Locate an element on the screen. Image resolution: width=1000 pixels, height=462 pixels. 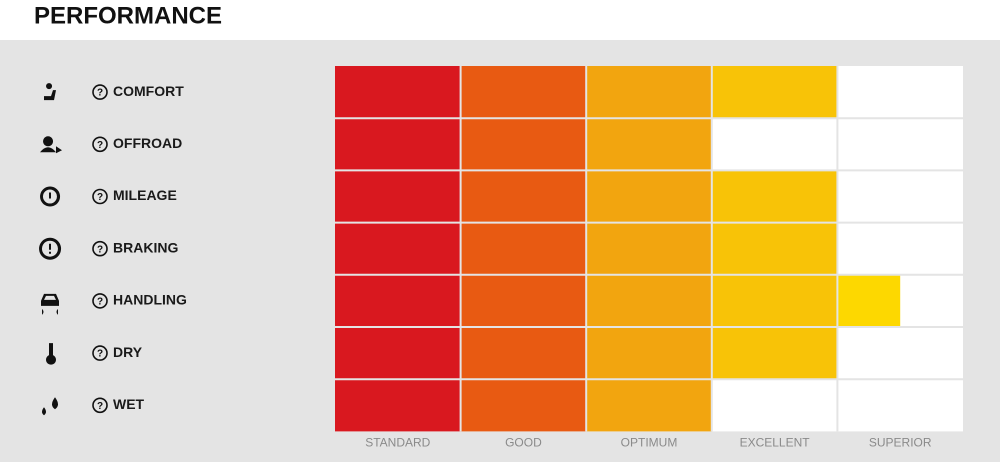
chart-title: PERFORMANCE is located at coordinates (128, 15).